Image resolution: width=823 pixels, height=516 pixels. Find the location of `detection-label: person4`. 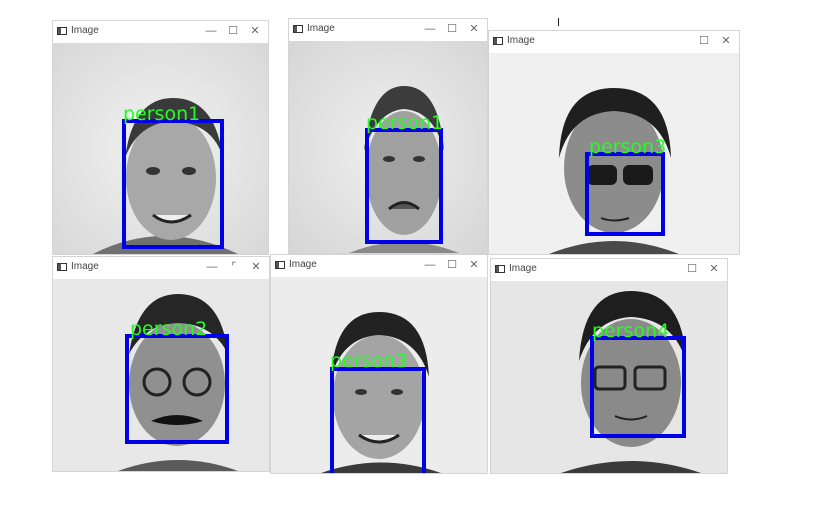

detection-label: person4 is located at coordinates (630, 331).